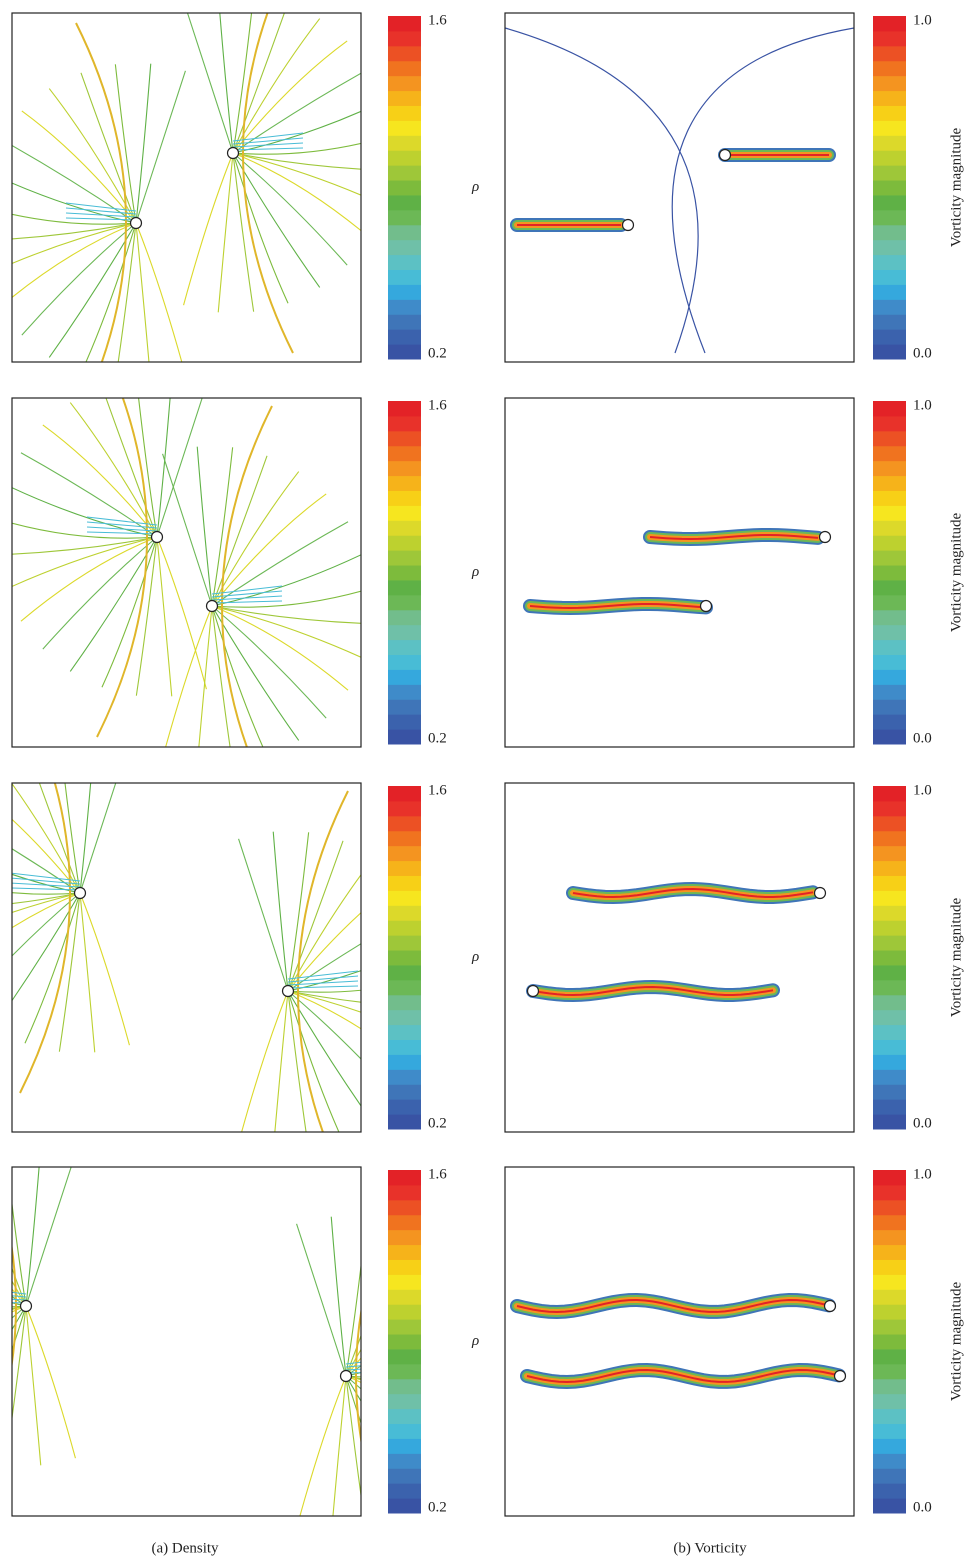 This screenshot has width=971, height=1565. I want to click on colorbar-max: 1.6, so click(437, 20).